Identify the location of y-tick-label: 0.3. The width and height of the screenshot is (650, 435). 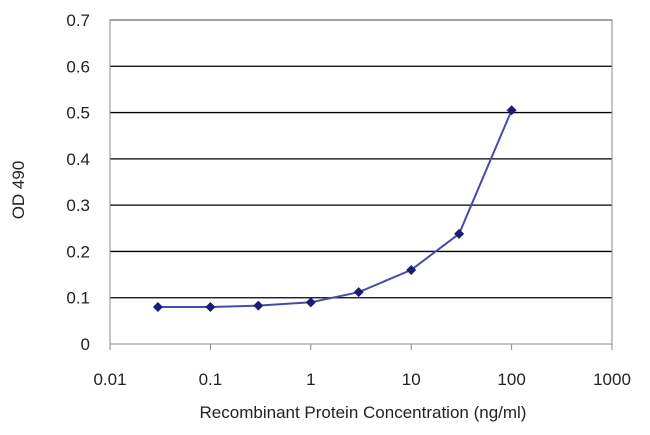
(78, 205).